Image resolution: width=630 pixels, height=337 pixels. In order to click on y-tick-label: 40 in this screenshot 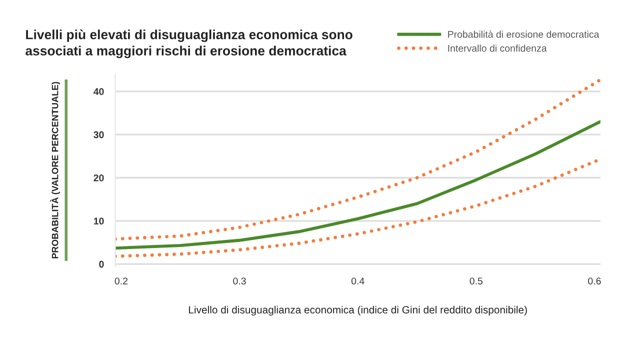, I will do `click(99, 92)`.